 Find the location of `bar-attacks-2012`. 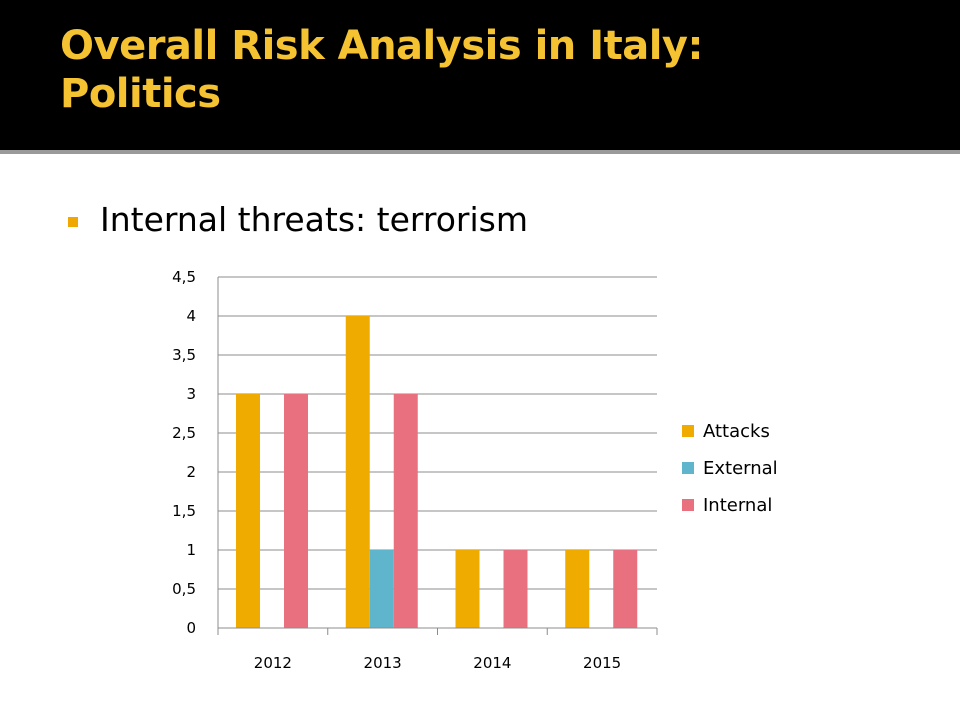

bar-attacks-2012 is located at coordinates (248, 511).